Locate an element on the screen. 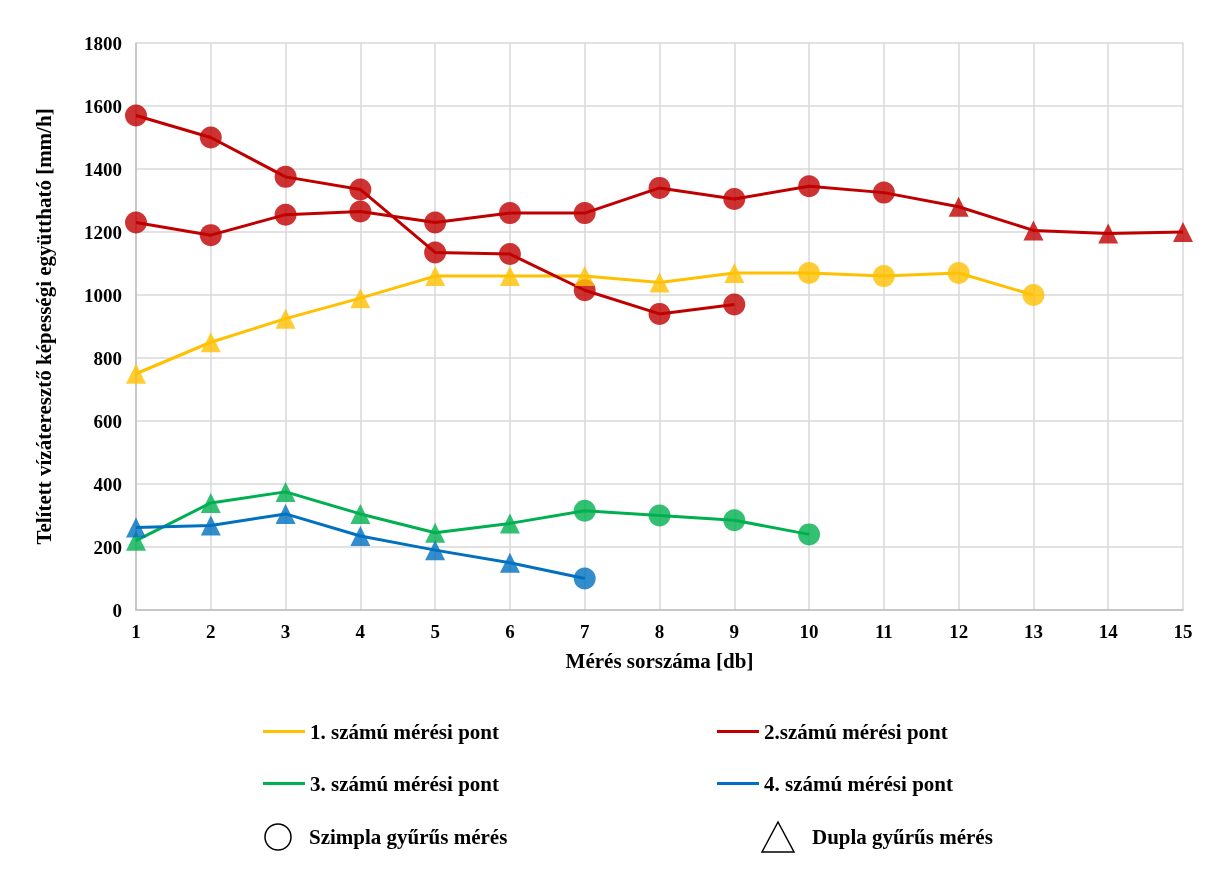 This screenshot has height=885, width=1206. x-tick-label: 1 is located at coordinates (136, 631).